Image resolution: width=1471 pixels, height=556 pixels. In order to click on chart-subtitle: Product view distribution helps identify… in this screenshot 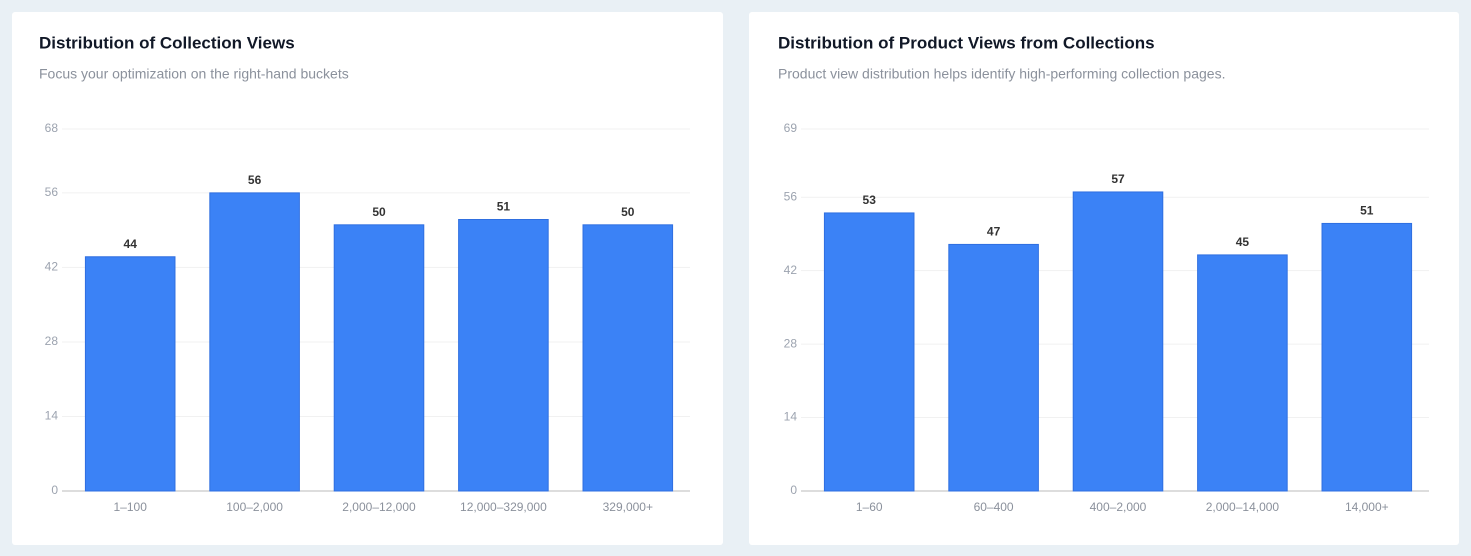, I will do `click(1001, 74)`.